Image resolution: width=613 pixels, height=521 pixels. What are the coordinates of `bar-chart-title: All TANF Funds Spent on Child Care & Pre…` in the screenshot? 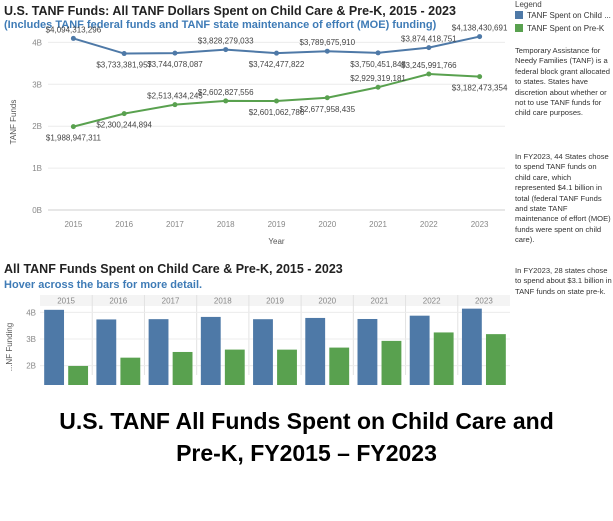 It's located at (173, 269).